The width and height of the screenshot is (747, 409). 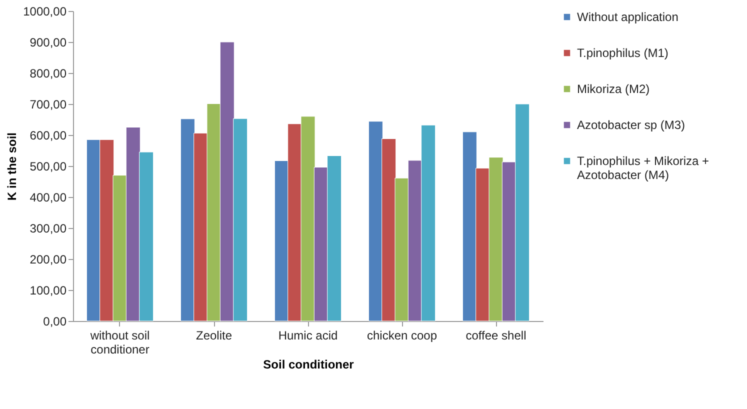 What do you see at coordinates (48, 43) in the screenshot?
I see `y-tick-label: 900,00` at bounding box center [48, 43].